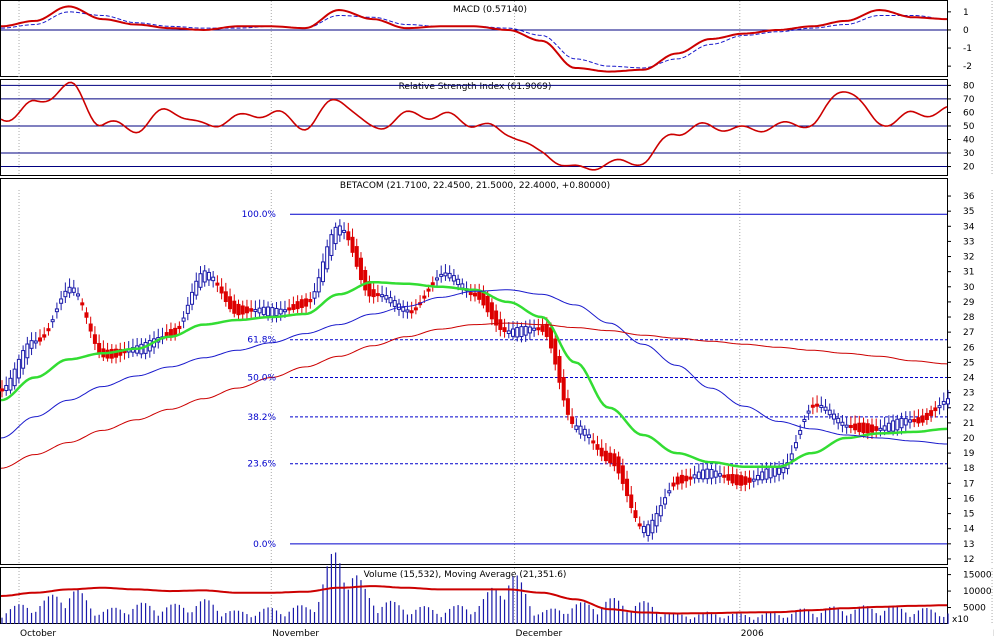 The image size is (994, 638). Describe the element at coordinates (261, 418) in the screenshot. I see `fib-level-label: 38.2%` at that location.